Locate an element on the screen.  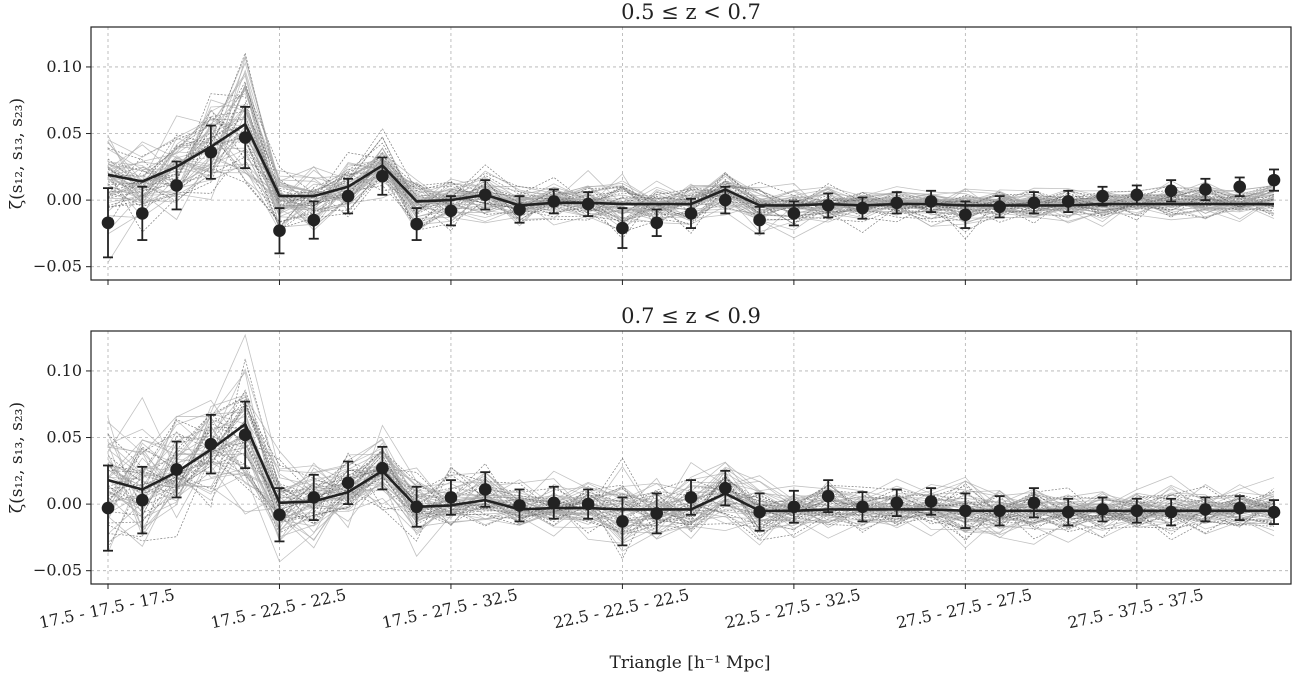
x-tick-label: 17.5 - 22.5 - 22.5 is located at coordinates (278, 608).